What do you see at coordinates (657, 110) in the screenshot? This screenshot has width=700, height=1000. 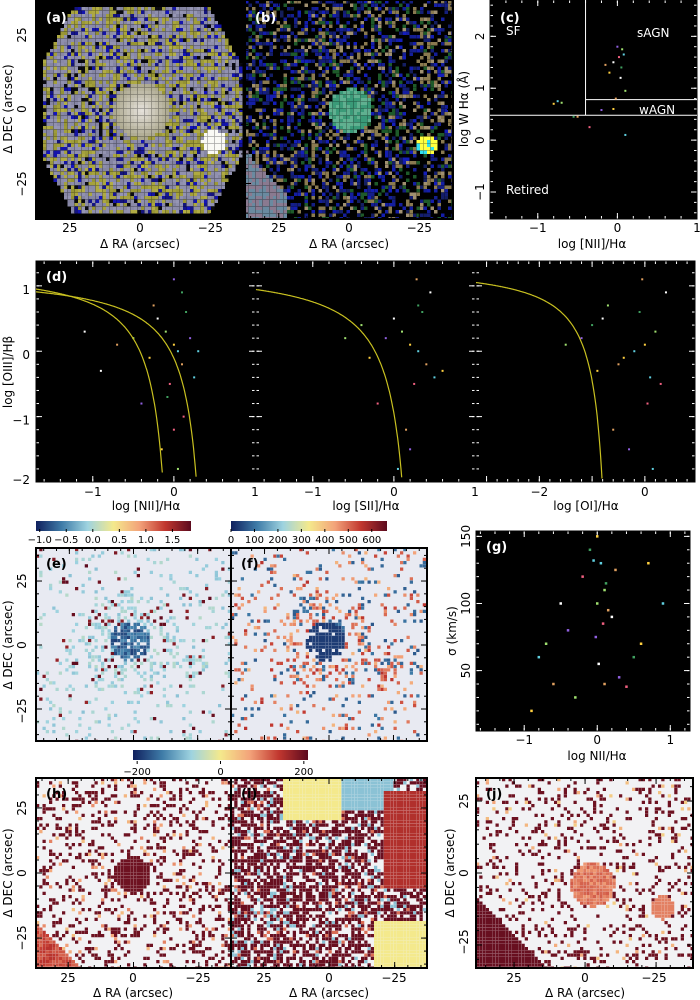 I see `region-label-wagn: wAGN` at bounding box center [657, 110].